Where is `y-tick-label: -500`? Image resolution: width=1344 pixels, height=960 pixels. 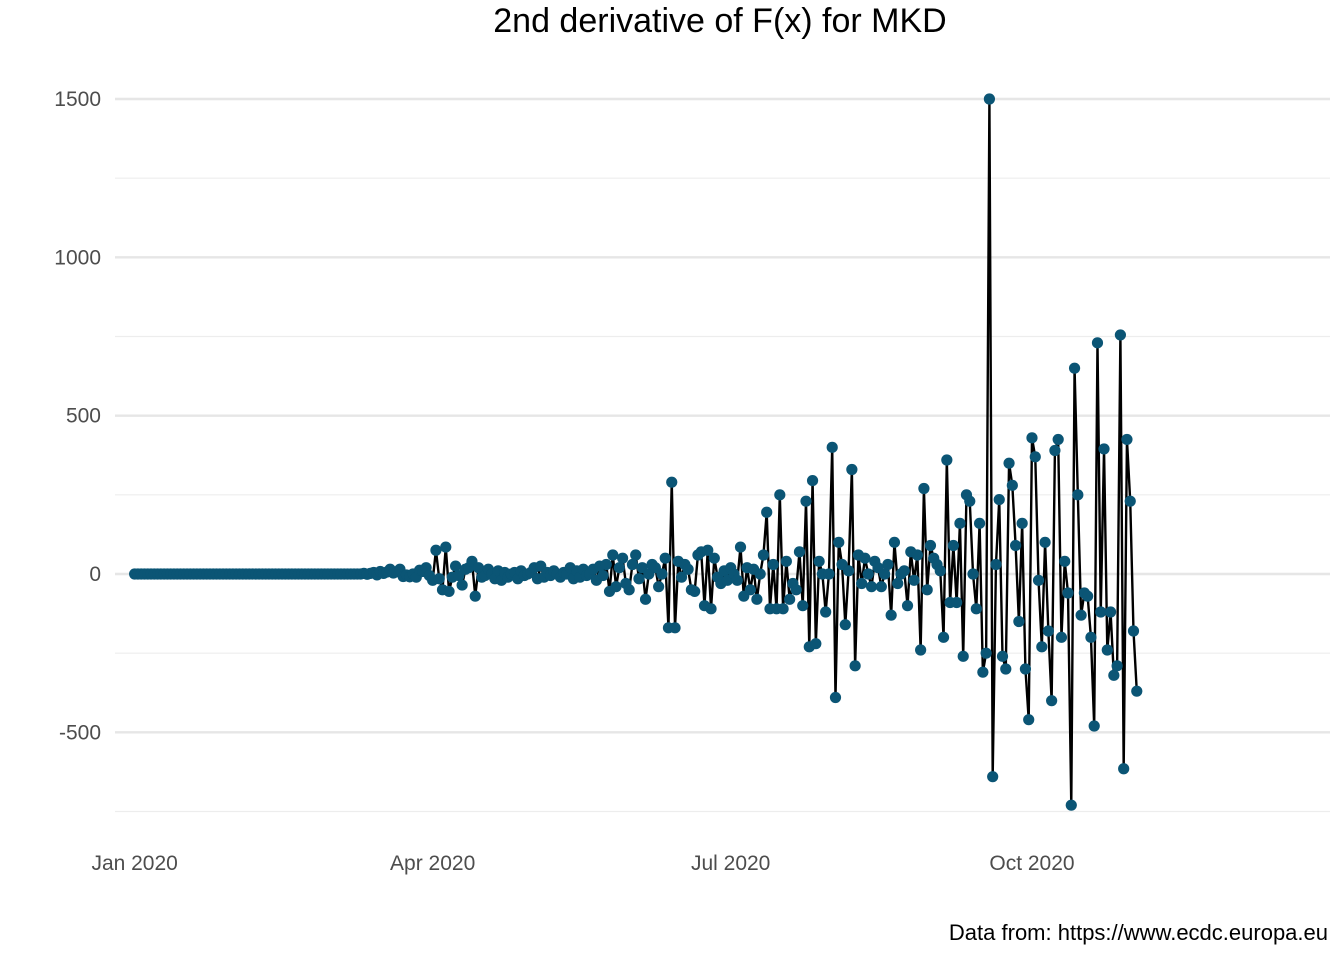
y-tick-label: -500 is located at coordinates (80, 732).